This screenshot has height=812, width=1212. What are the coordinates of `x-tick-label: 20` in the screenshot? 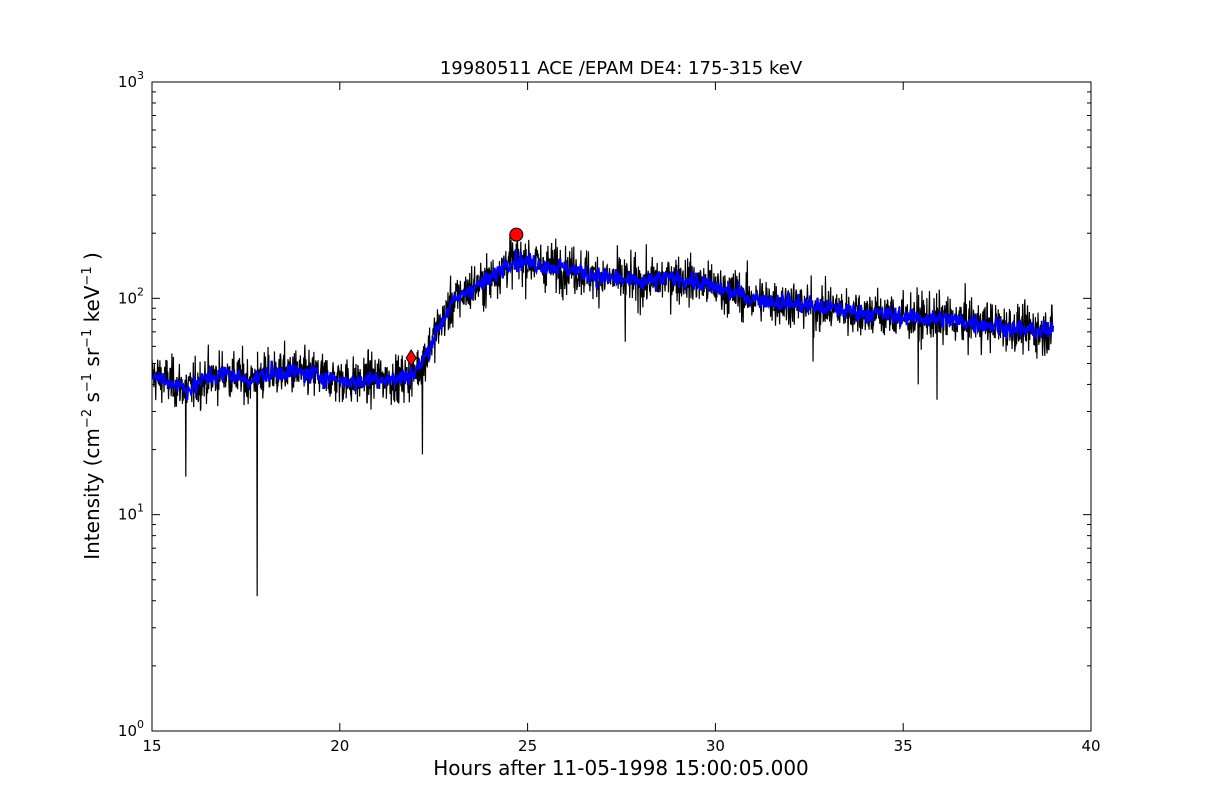 It's located at (339, 746).